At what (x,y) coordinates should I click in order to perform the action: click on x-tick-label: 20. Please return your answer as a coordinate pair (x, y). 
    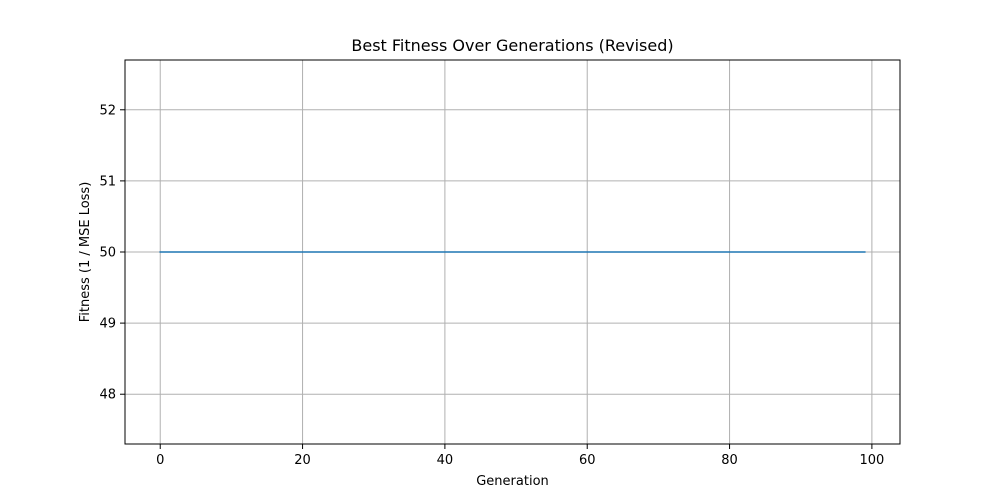
    Looking at the image, I should click on (302, 460).